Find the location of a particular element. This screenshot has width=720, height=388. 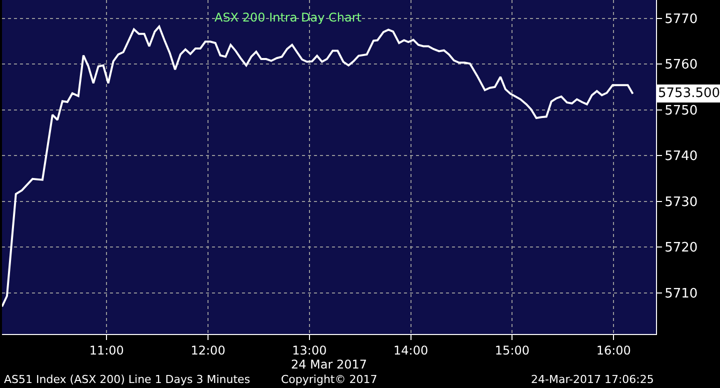

x-tick-label: 14:00 is located at coordinates (411, 350).